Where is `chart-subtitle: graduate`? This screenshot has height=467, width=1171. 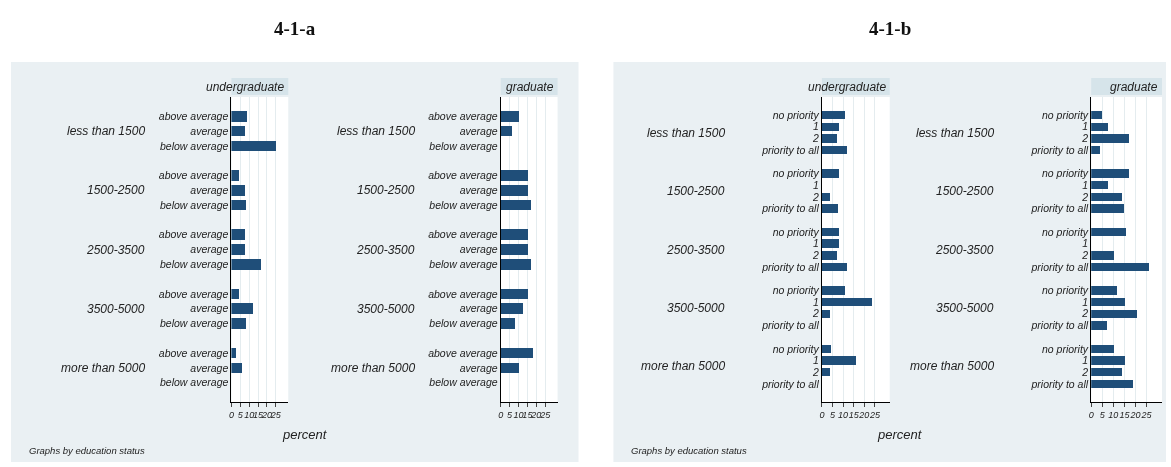
chart-subtitle: graduate is located at coordinates (530, 87).